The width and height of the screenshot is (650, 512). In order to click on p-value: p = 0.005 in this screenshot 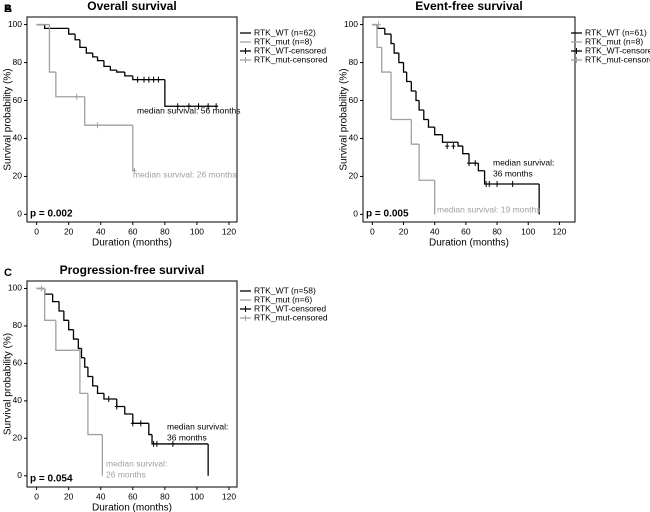, I will do `click(387, 214)`.